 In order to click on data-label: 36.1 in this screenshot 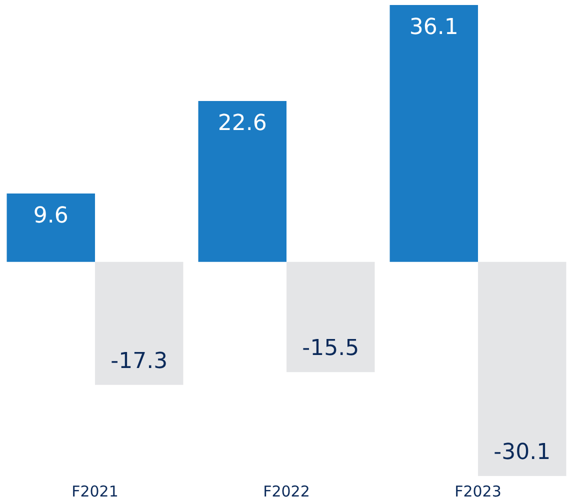, I will do `click(433, 27)`.